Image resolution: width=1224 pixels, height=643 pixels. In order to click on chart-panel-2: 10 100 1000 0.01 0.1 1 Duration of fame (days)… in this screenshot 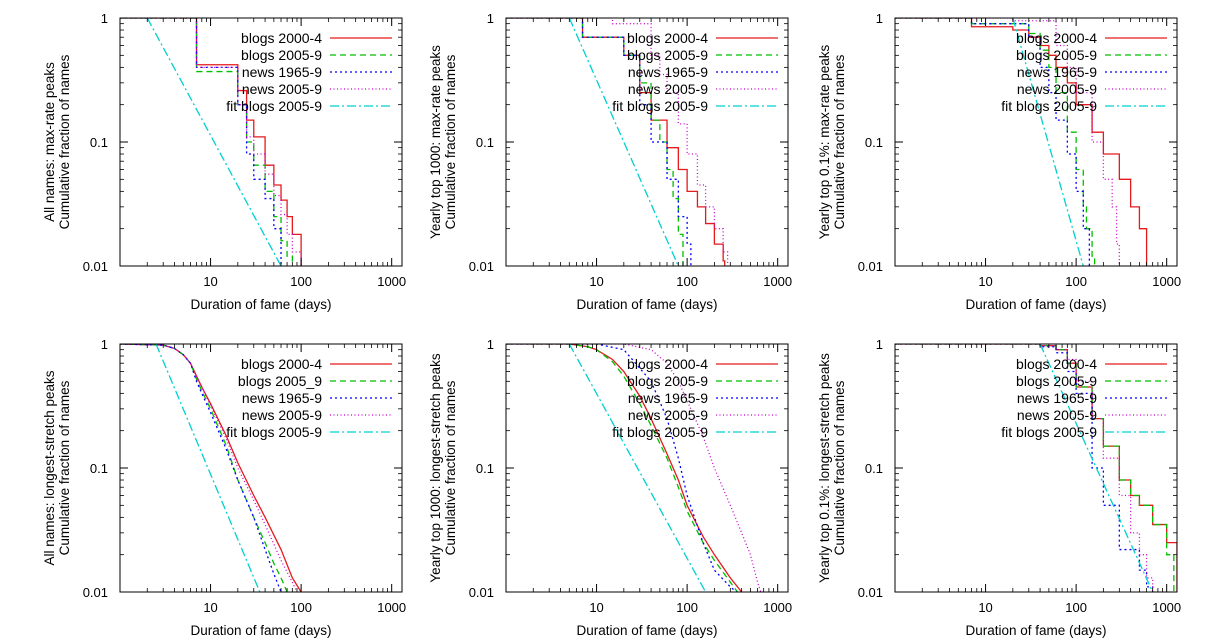, I will do `click(610, 161)`.